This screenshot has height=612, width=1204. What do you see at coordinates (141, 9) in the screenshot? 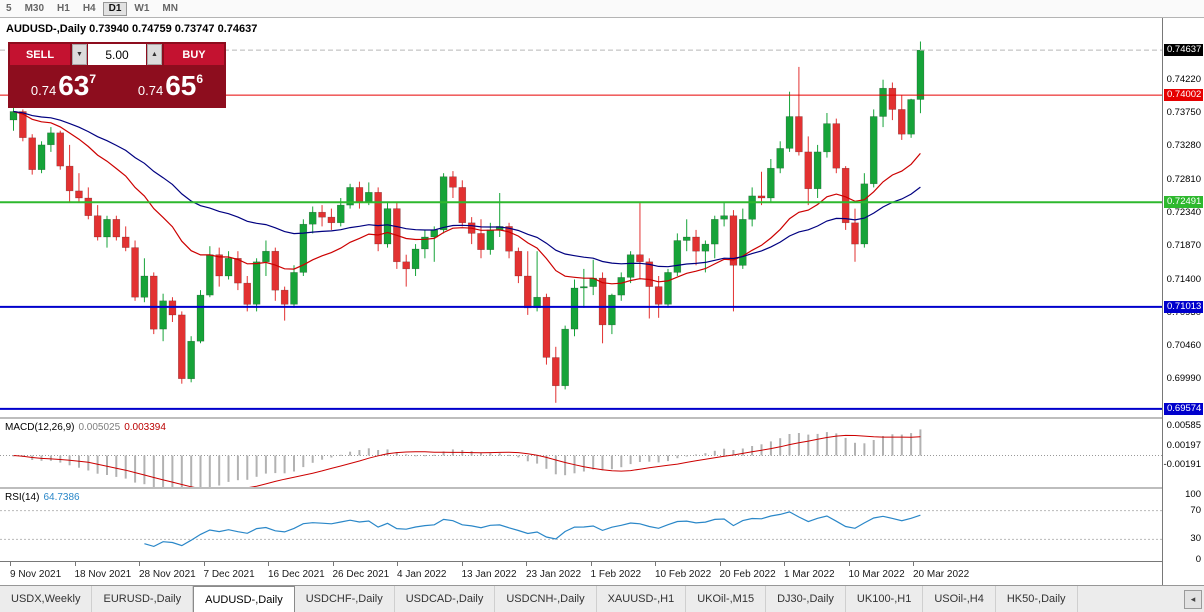
I see `timeframe-button-w1: W1` at bounding box center [141, 9].